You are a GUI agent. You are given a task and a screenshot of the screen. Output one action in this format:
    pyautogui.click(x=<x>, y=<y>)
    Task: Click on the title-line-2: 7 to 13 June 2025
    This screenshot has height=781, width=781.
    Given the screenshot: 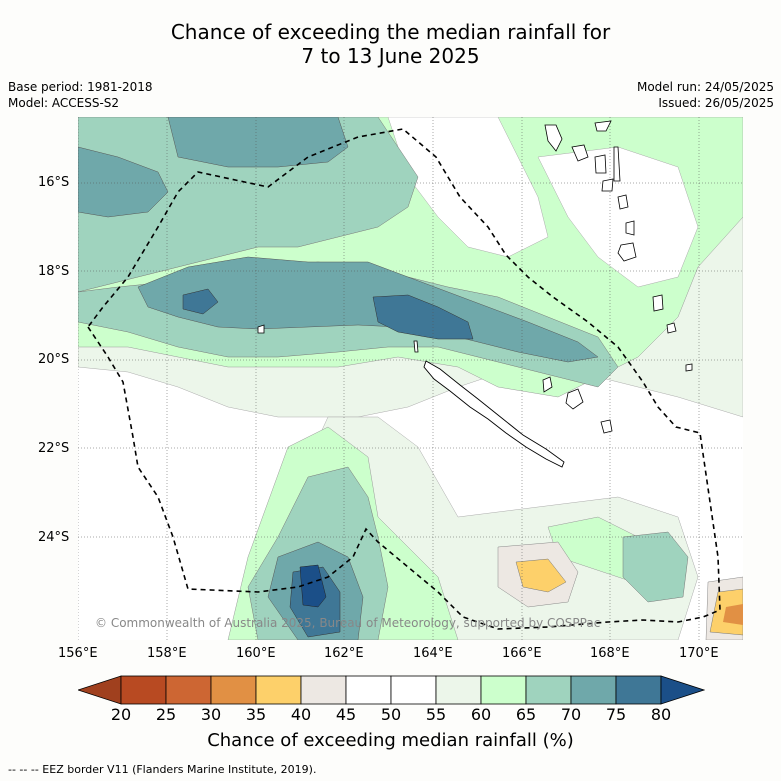 What is the action you would take?
    pyautogui.click(x=390, y=56)
    